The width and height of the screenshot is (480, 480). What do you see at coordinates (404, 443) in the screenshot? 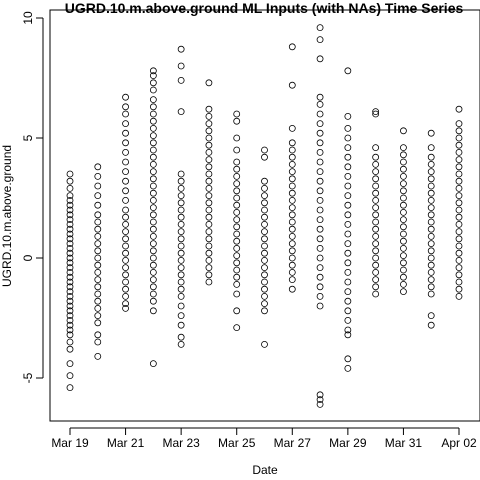
I see `x-tick-label-6: Mar 31` at bounding box center [404, 443].